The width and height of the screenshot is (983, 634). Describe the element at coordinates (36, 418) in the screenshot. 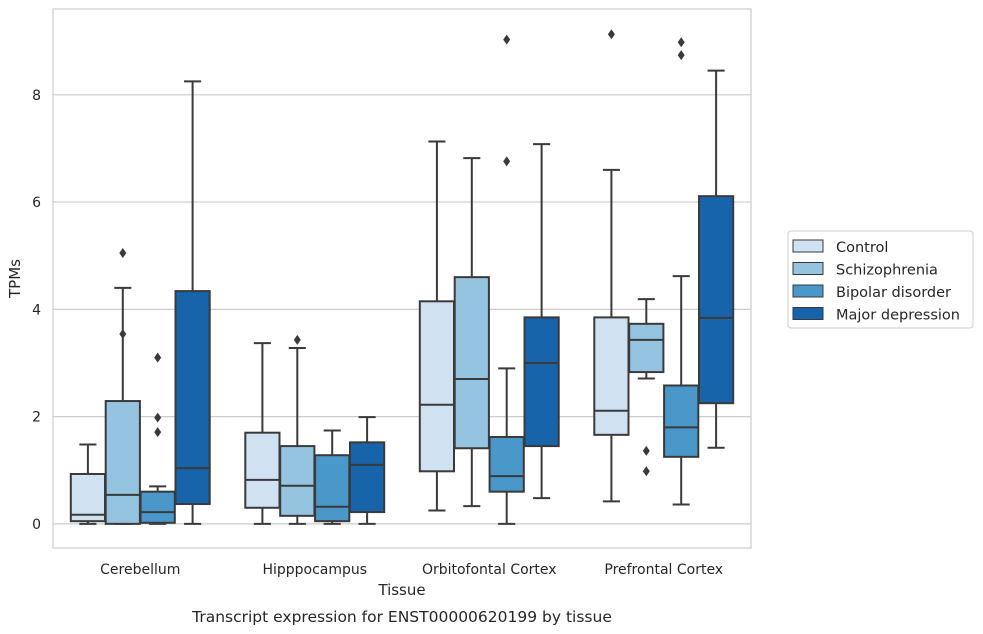

I see `y-tick-label: 2` at that location.